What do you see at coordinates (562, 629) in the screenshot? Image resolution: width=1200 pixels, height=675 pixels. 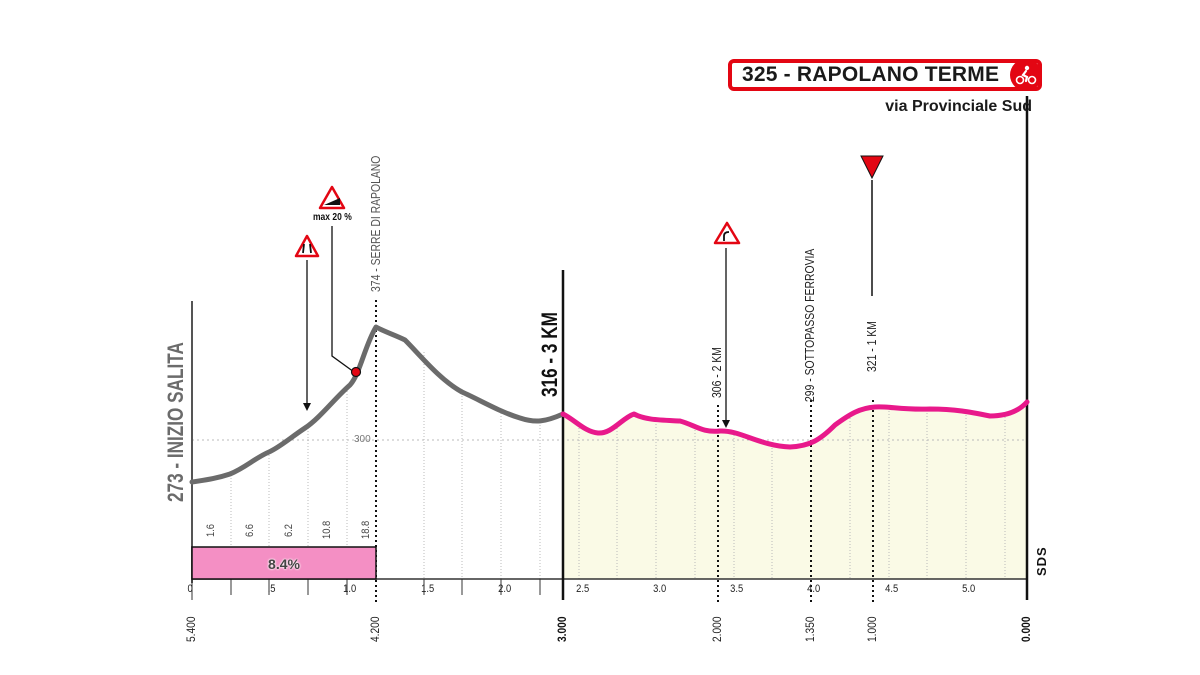 I see `distance-to-finish: 3.000` at bounding box center [562, 629].